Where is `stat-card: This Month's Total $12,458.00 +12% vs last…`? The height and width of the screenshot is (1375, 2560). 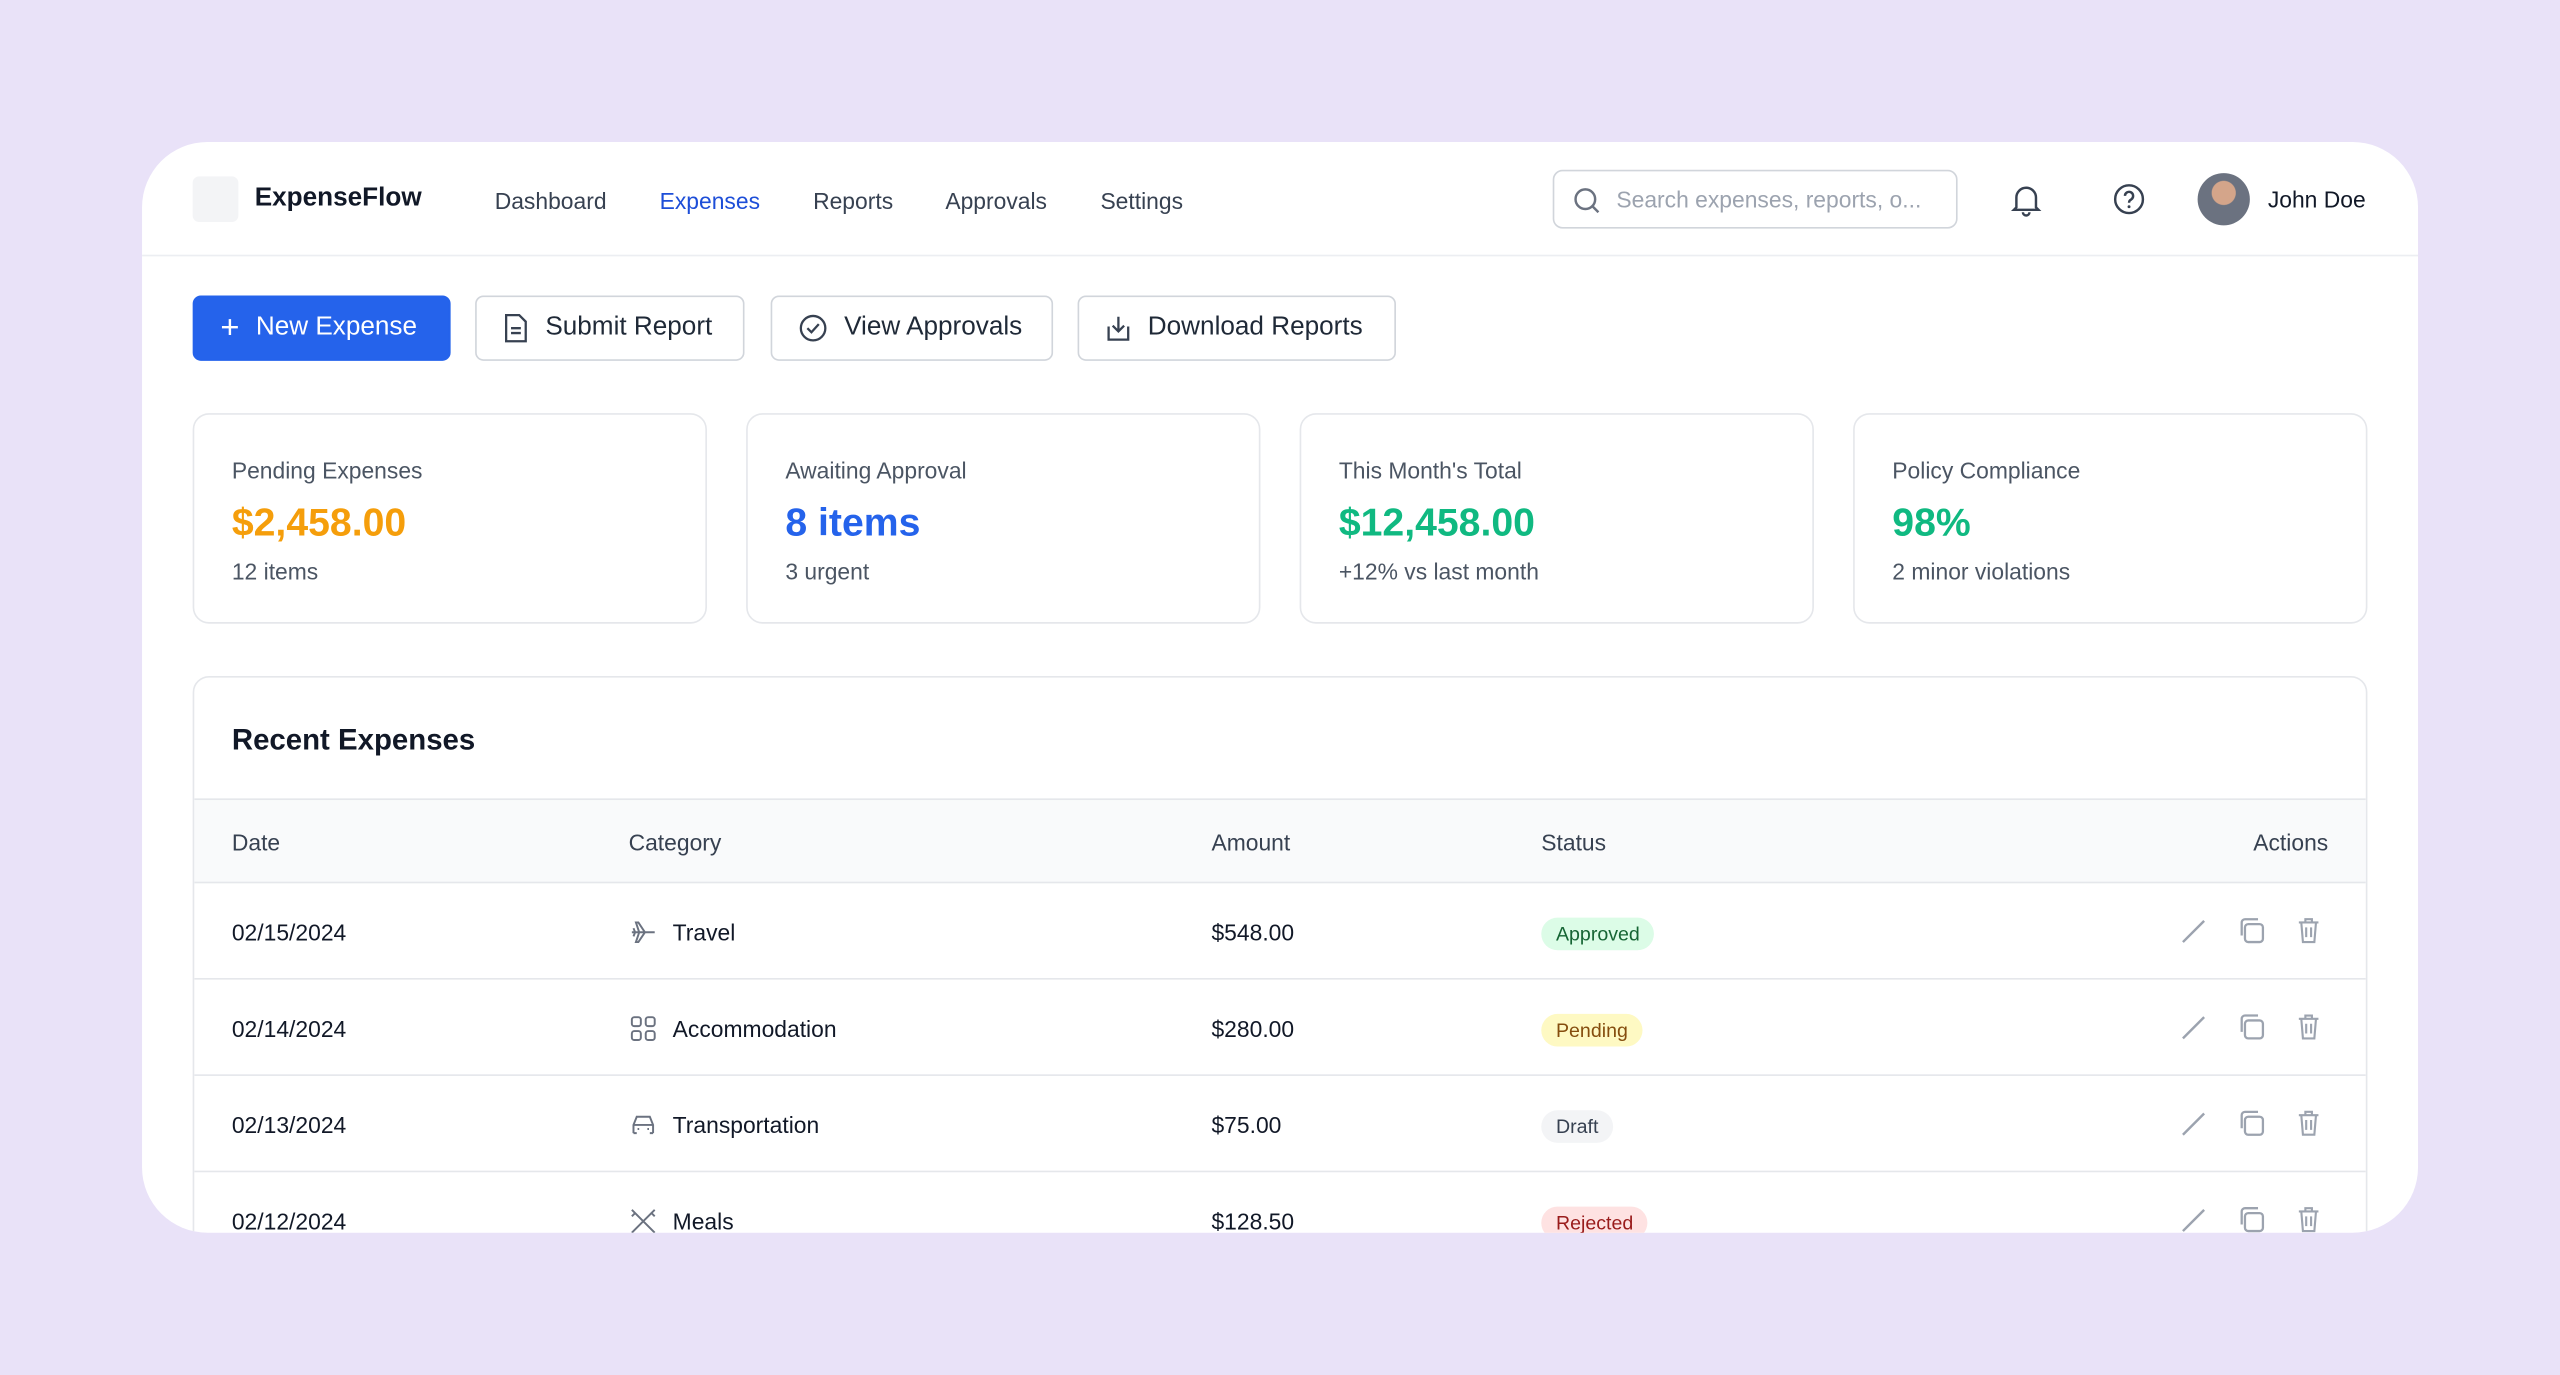 stat-card: This Month's Total $12,458.00 +12% vs last… is located at coordinates (1556, 518).